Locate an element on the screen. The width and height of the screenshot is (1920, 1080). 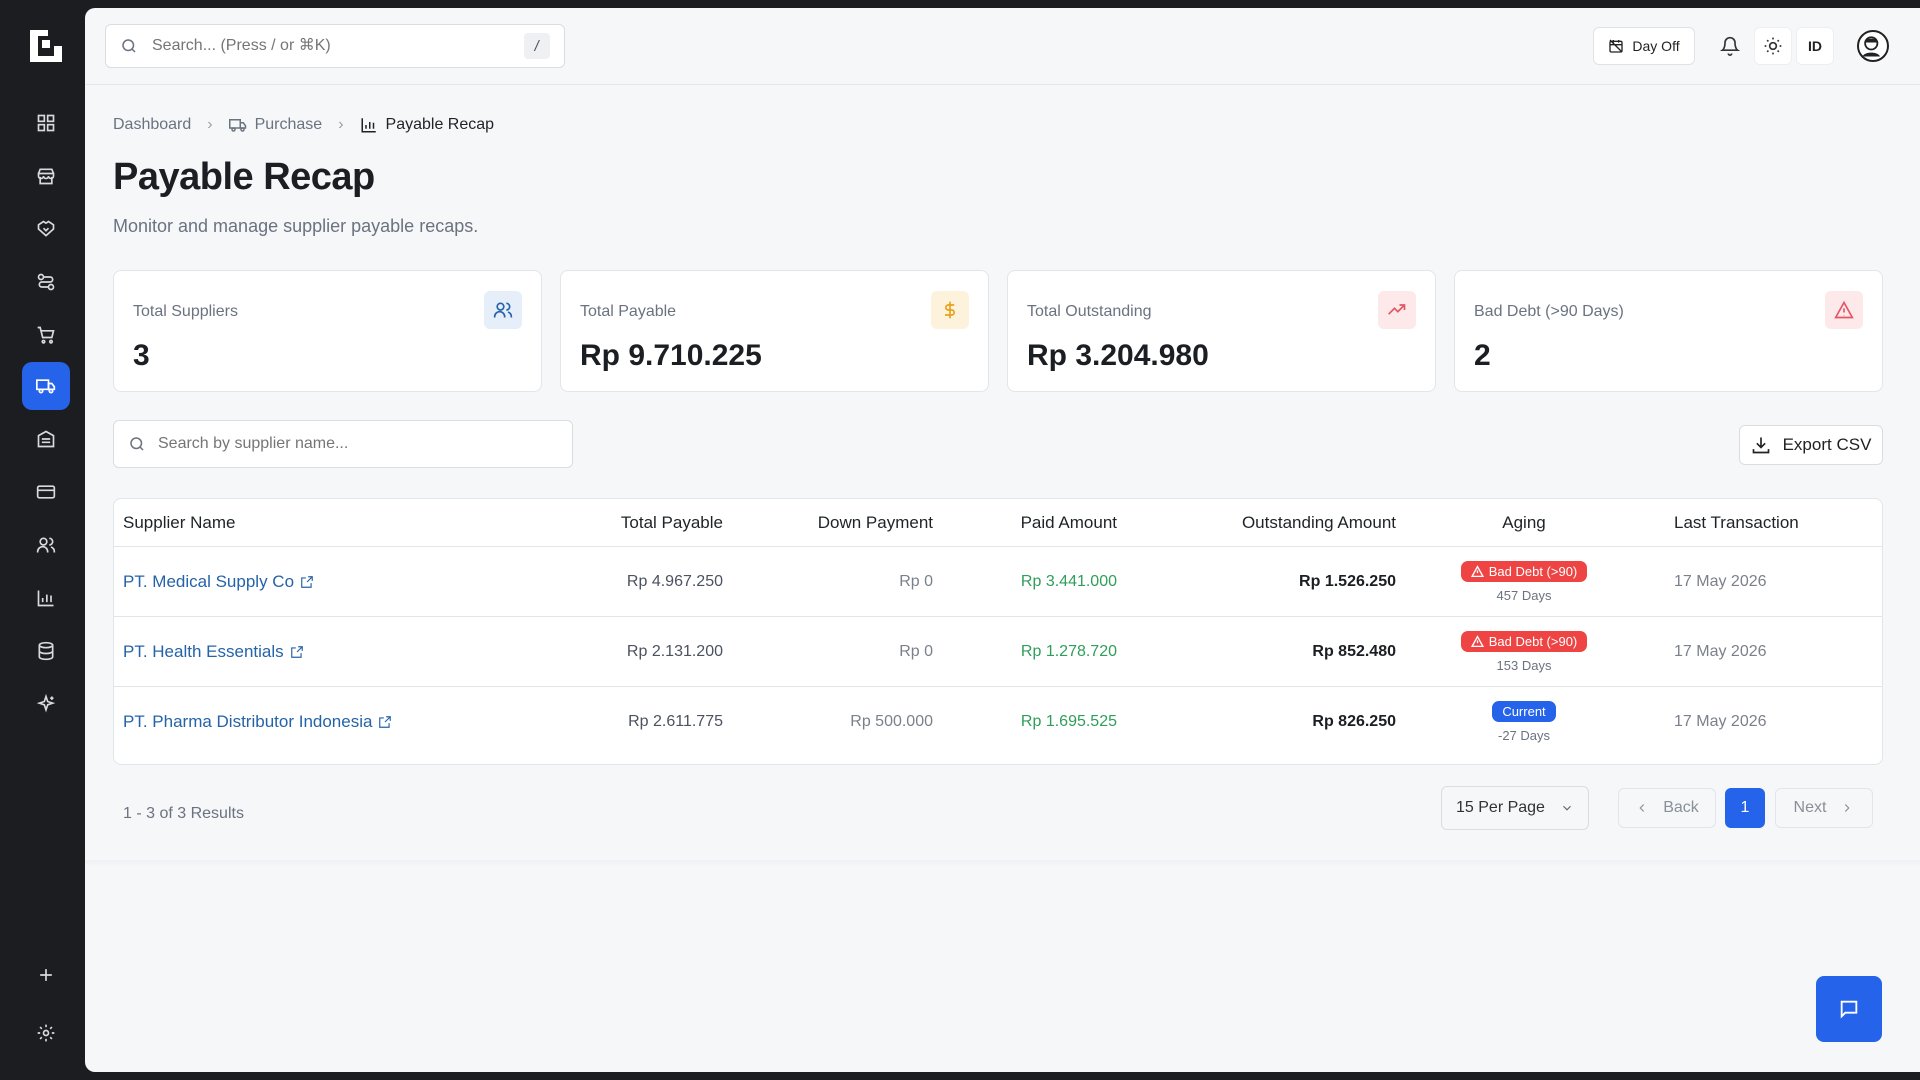
supplier-link: PT. Pharma Distributor Indonesia is located at coordinates (257, 722).